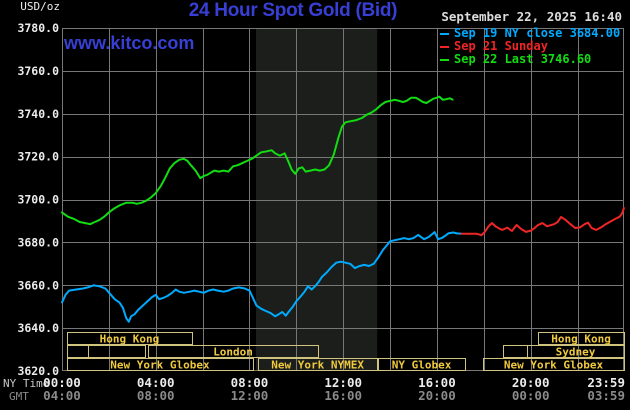 The height and width of the screenshot is (410, 630). What do you see at coordinates (38, 328) in the screenshot?
I see `y-tick: 3640.0` at bounding box center [38, 328].